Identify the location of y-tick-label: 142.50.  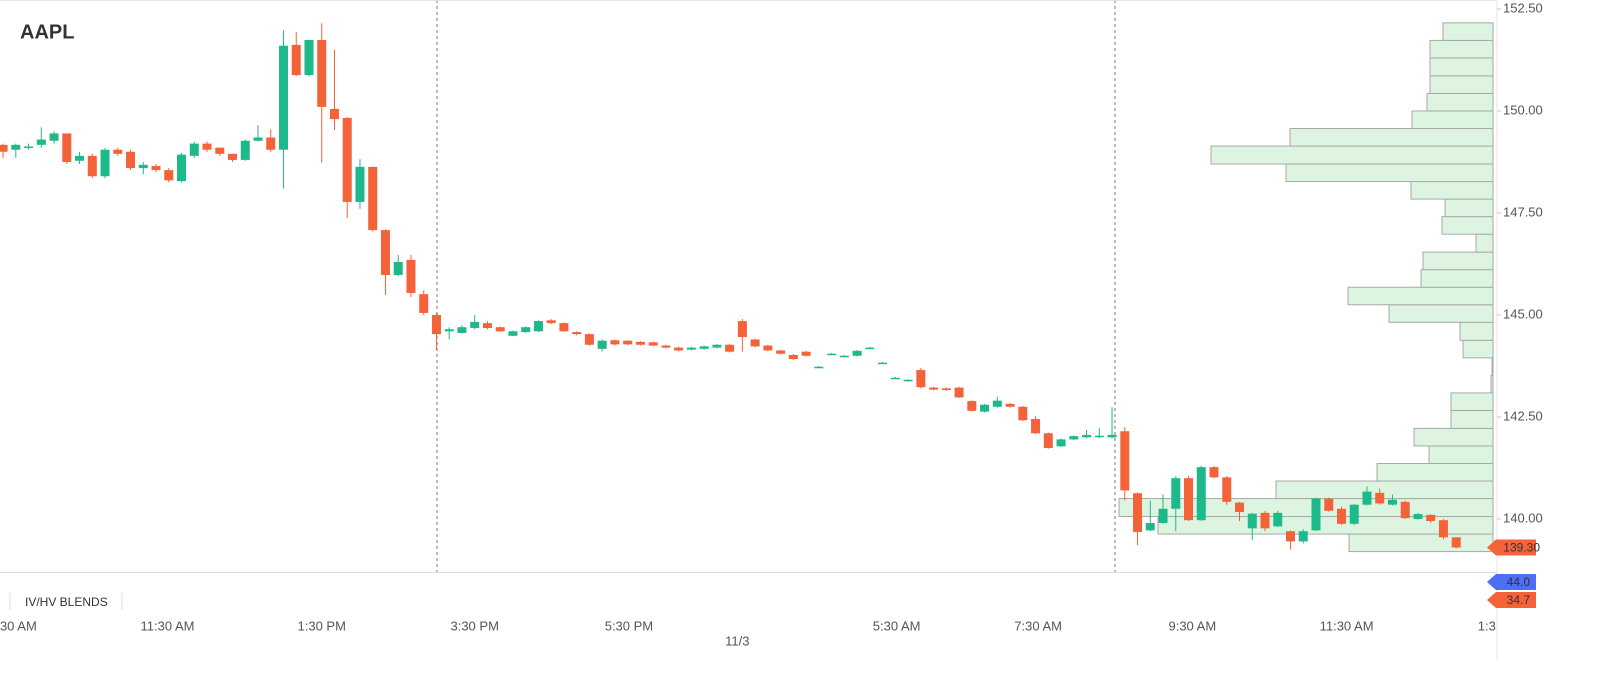
(1523, 415).